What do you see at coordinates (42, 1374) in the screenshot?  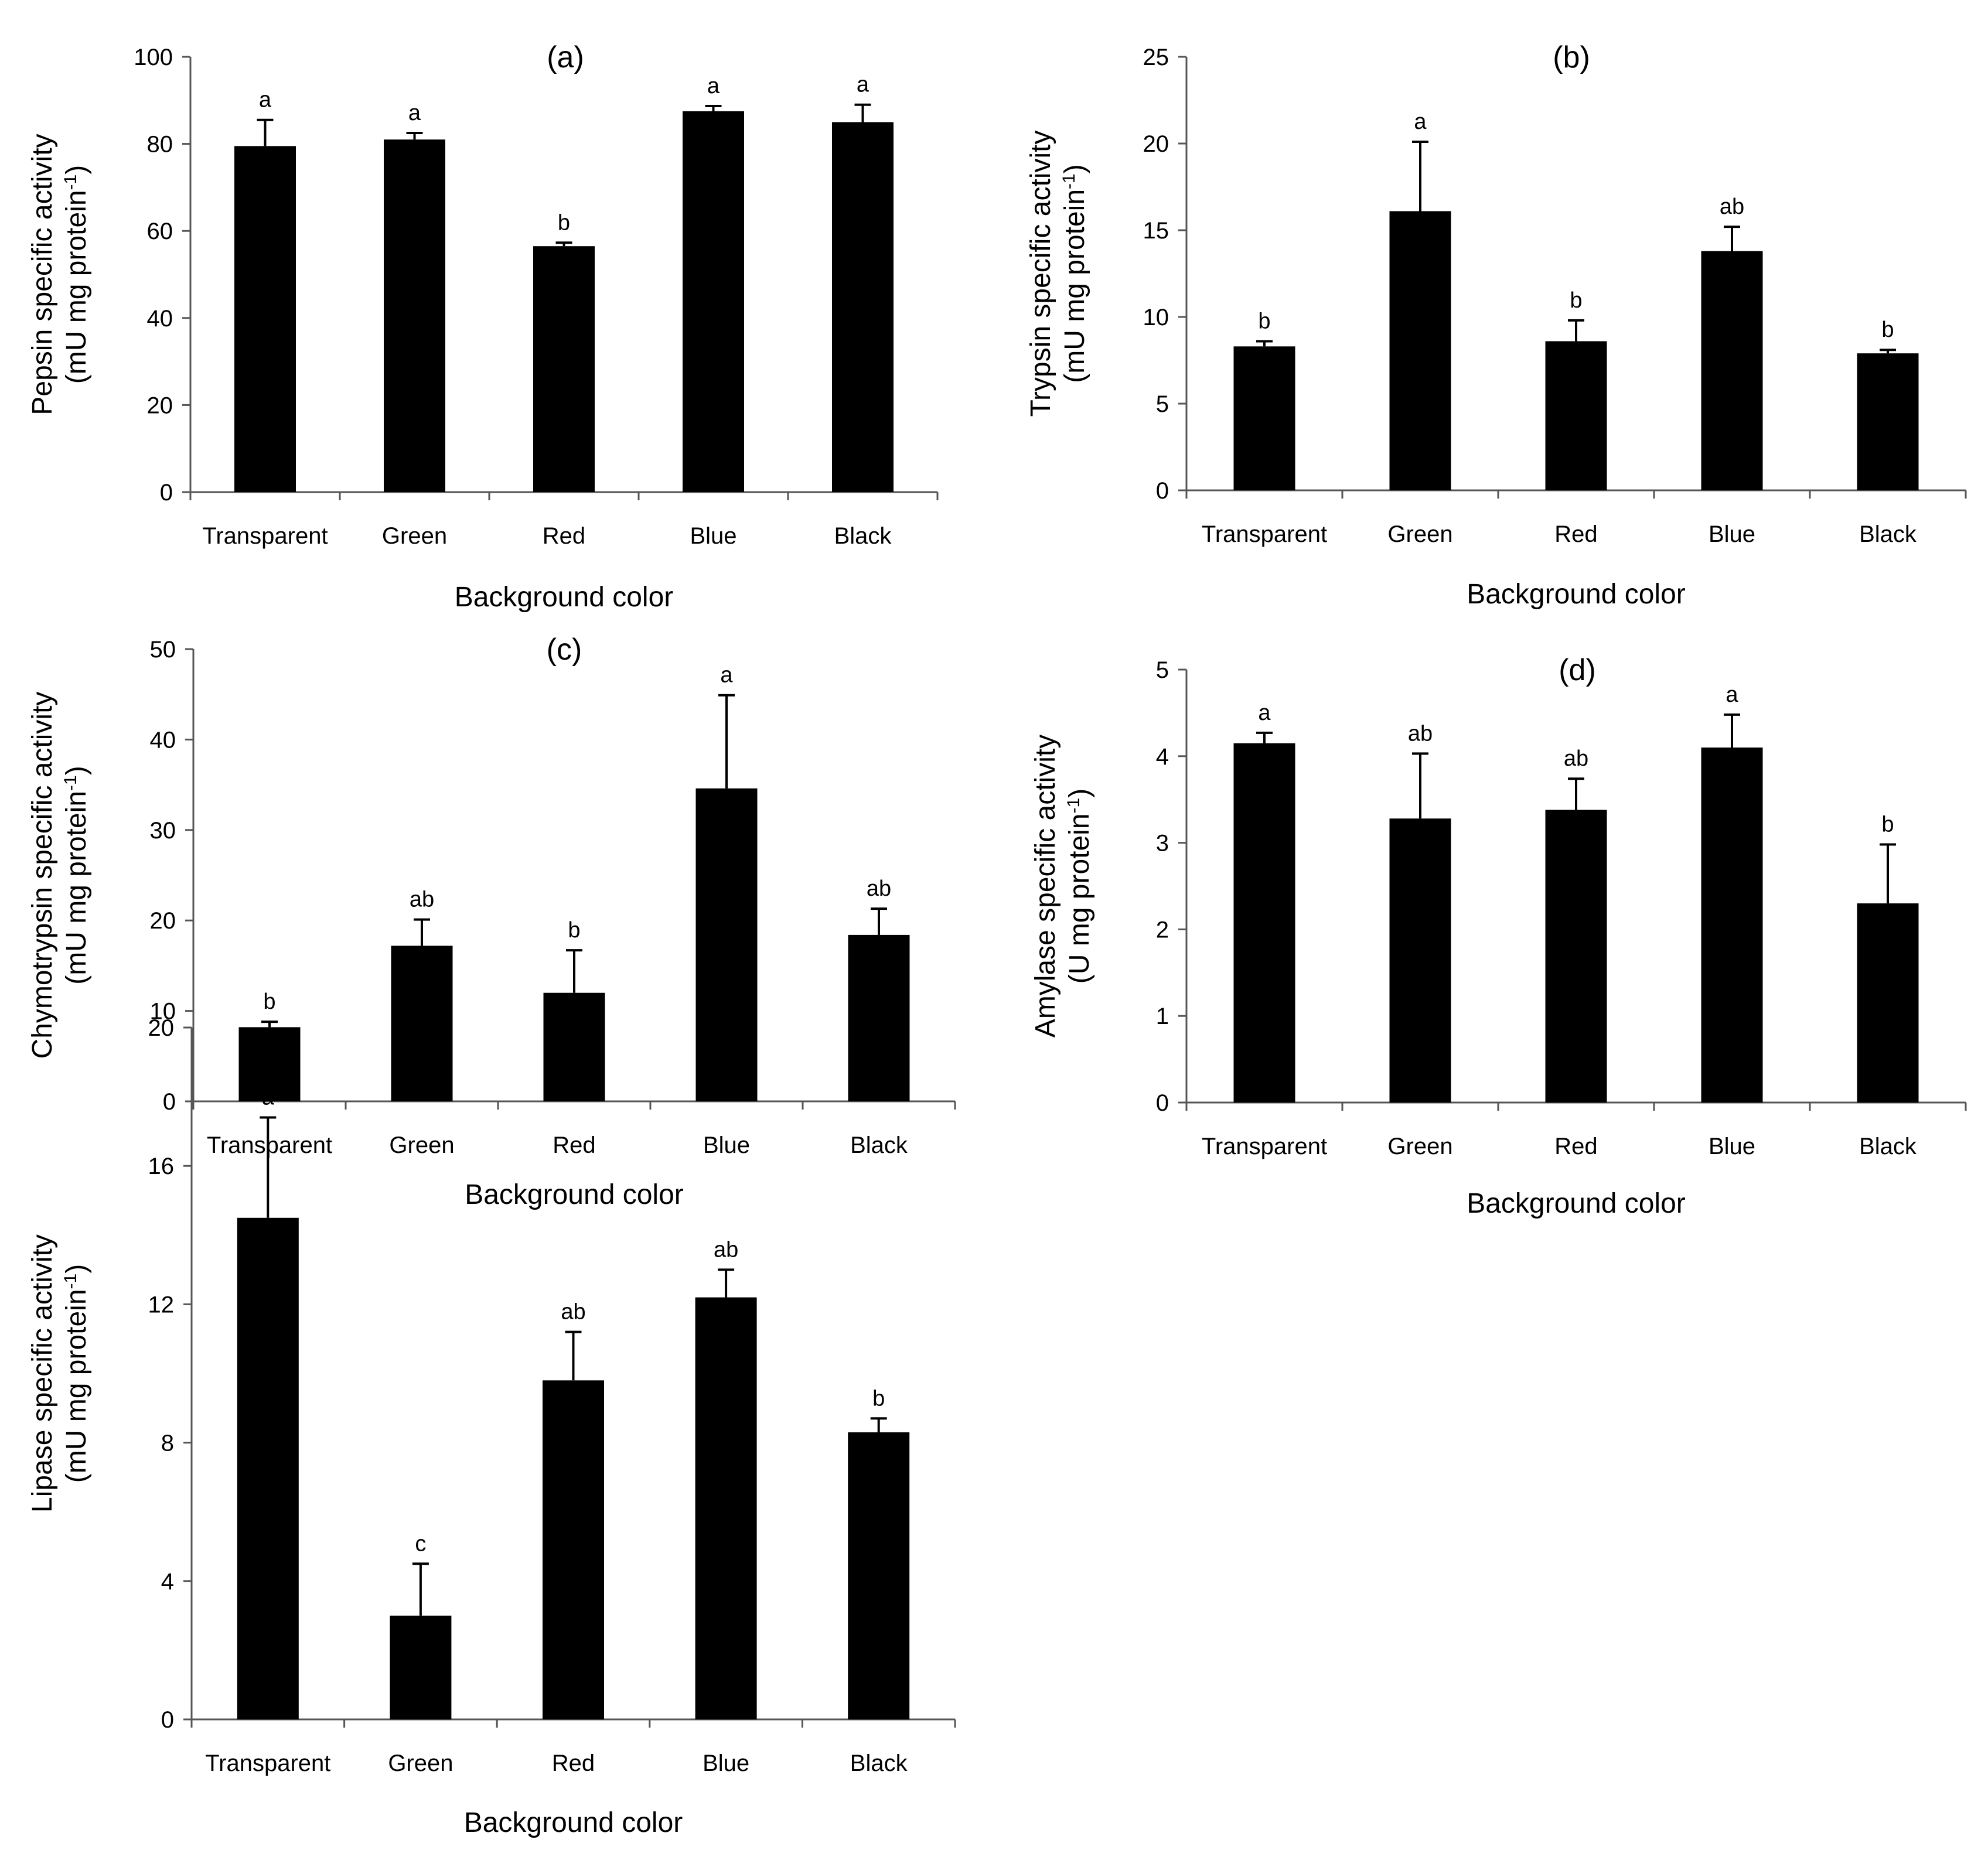 I see `y-axis-title-line1: Lipase specific activity` at bounding box center [42, 1374].